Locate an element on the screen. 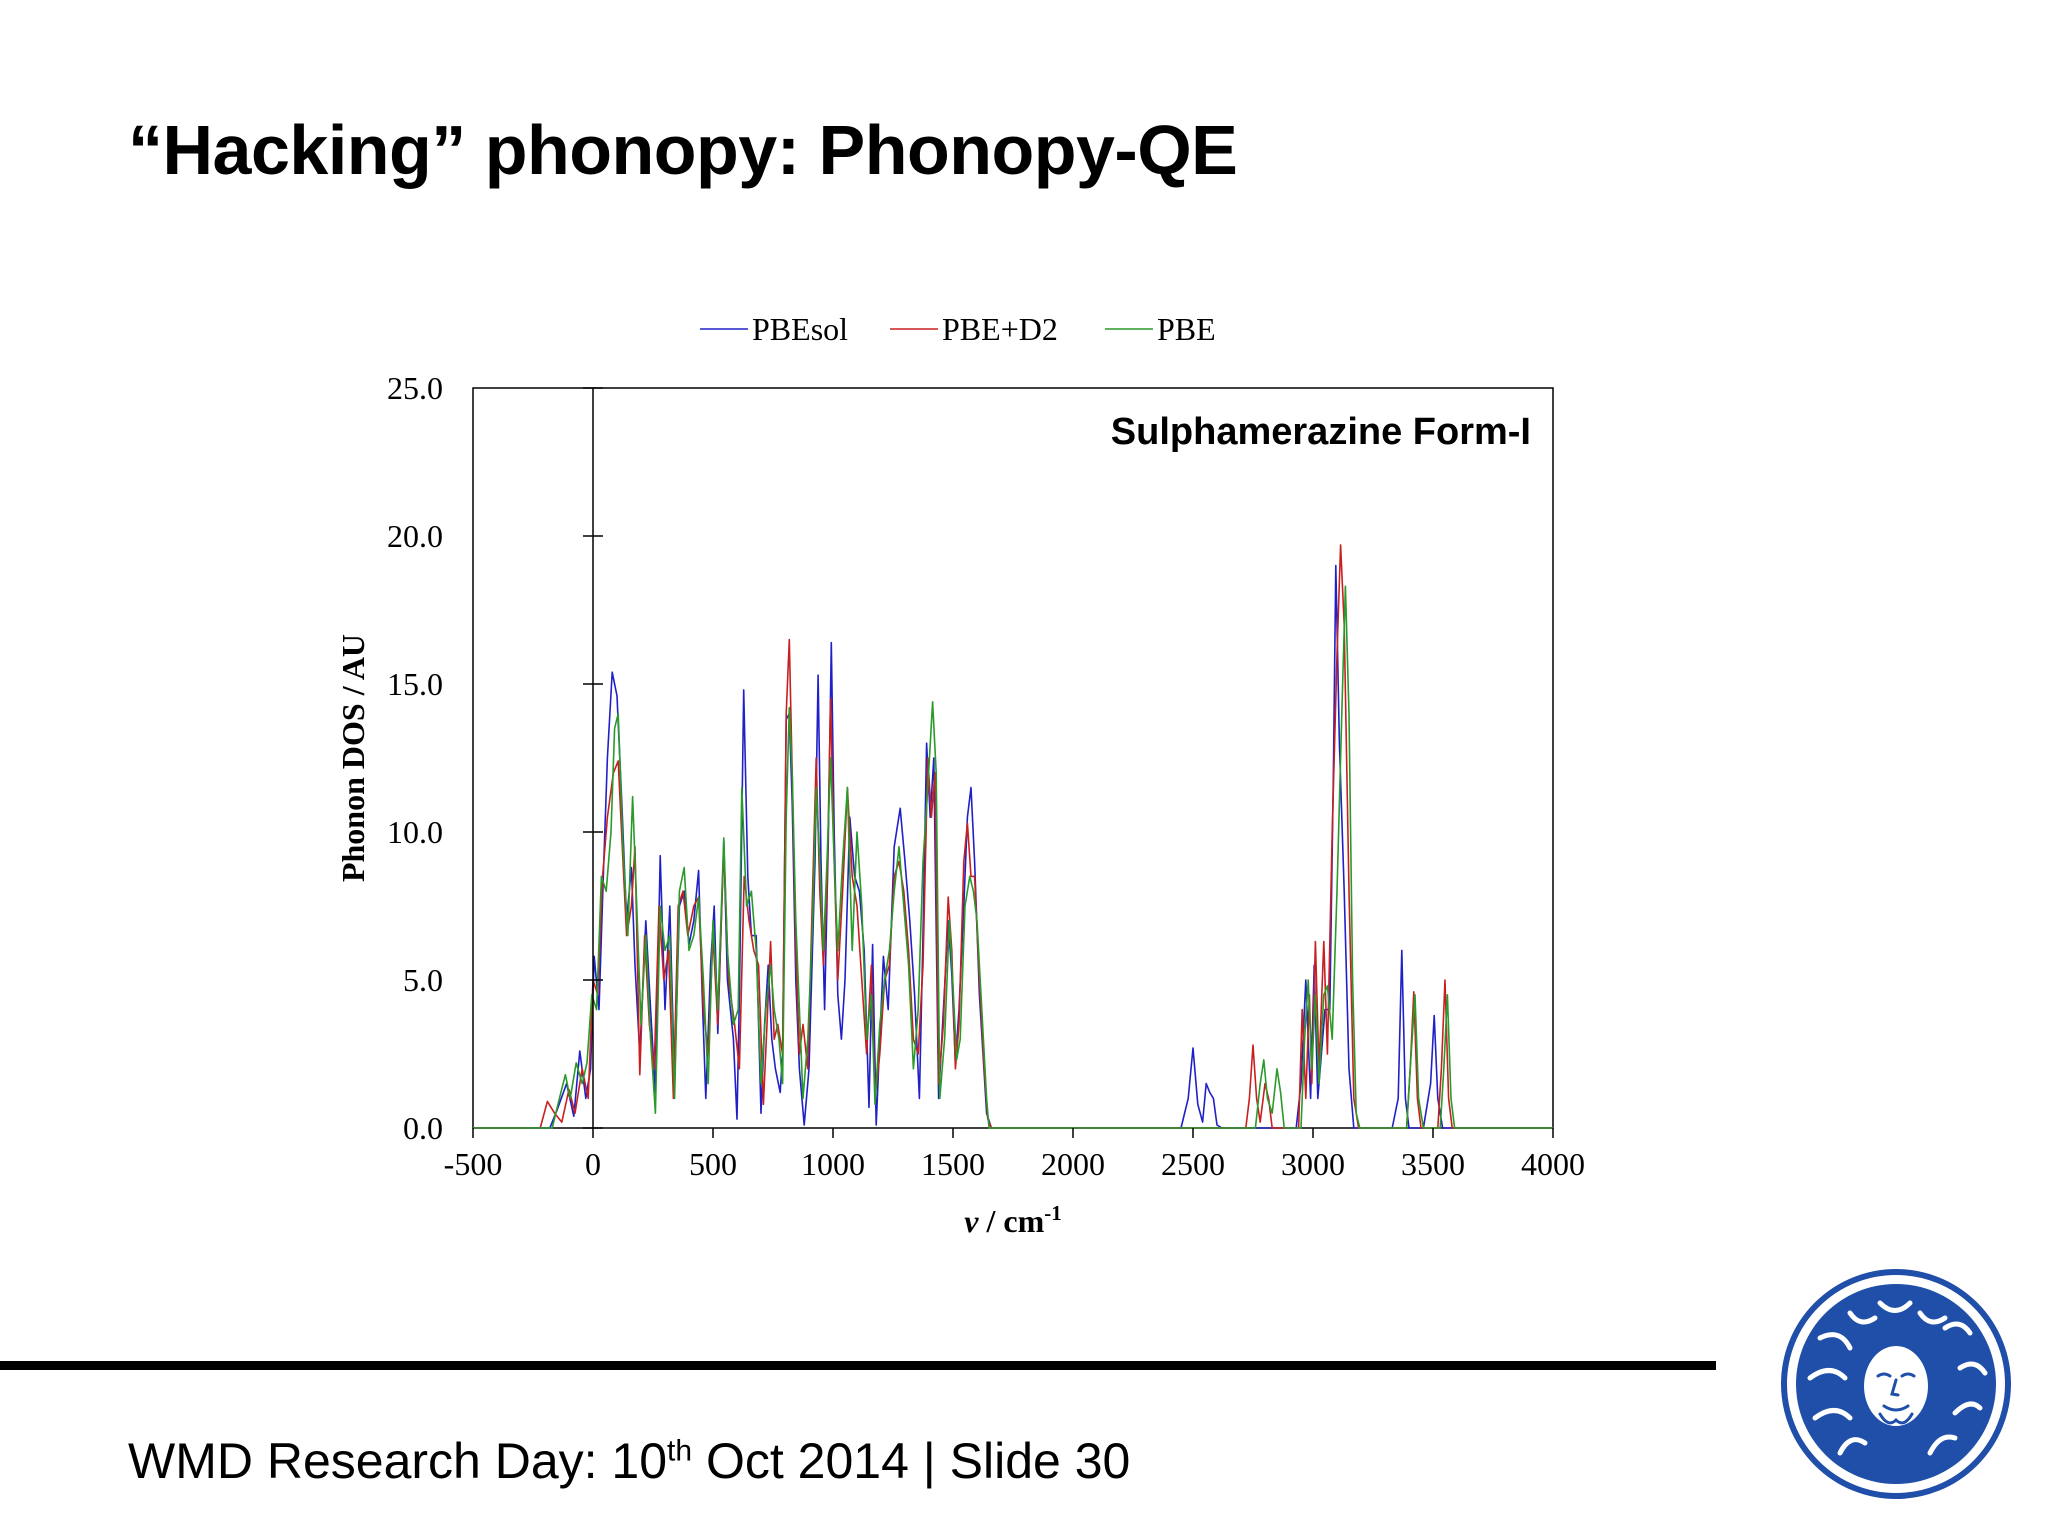 This screenshot has height=1536, width=2048. x-tick-label: -500 is located at coordinates (473, 1164).